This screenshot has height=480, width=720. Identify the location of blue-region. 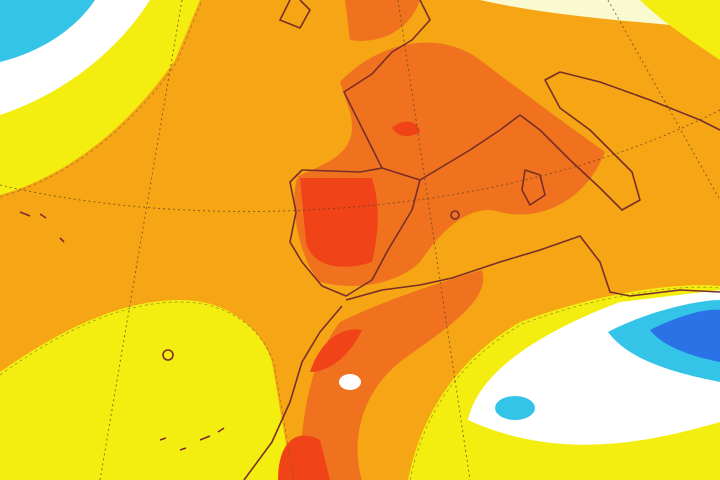
(685, 335).